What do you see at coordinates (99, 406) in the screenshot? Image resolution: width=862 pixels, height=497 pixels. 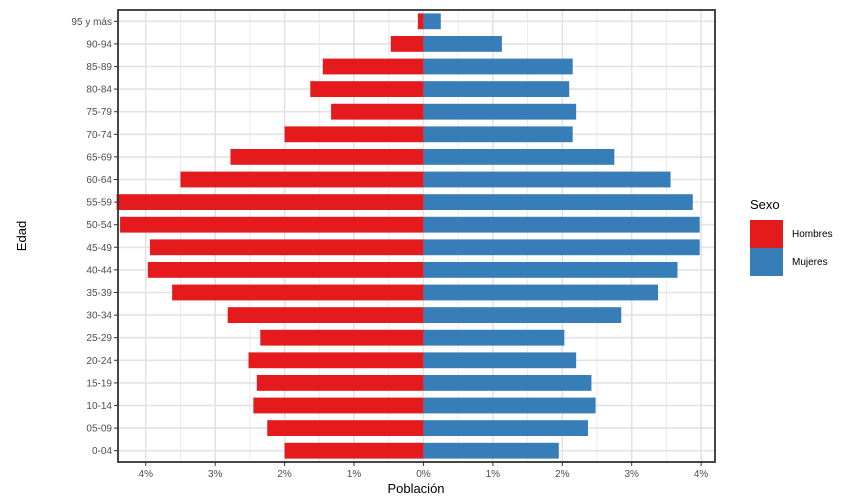 I see `y-tick-label: 10-14` at bounding box center [99, 406].